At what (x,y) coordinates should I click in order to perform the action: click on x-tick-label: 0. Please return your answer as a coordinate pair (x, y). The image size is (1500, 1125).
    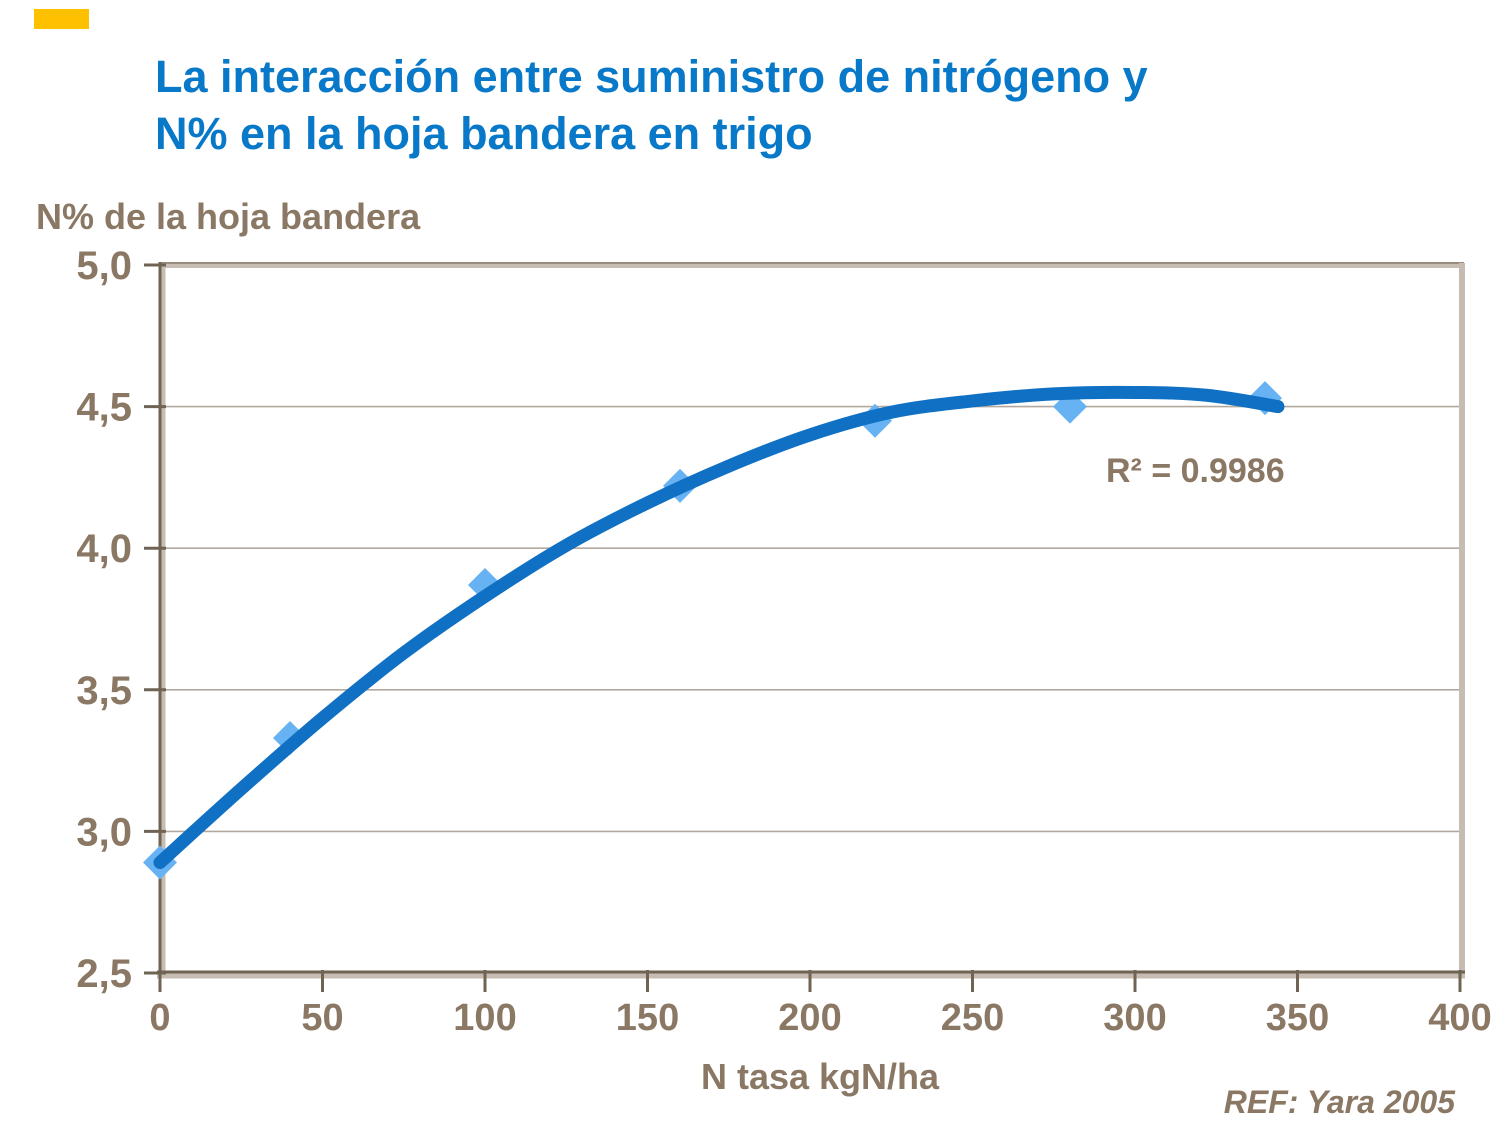
    Looking at the image, I should click on (159, 1018).